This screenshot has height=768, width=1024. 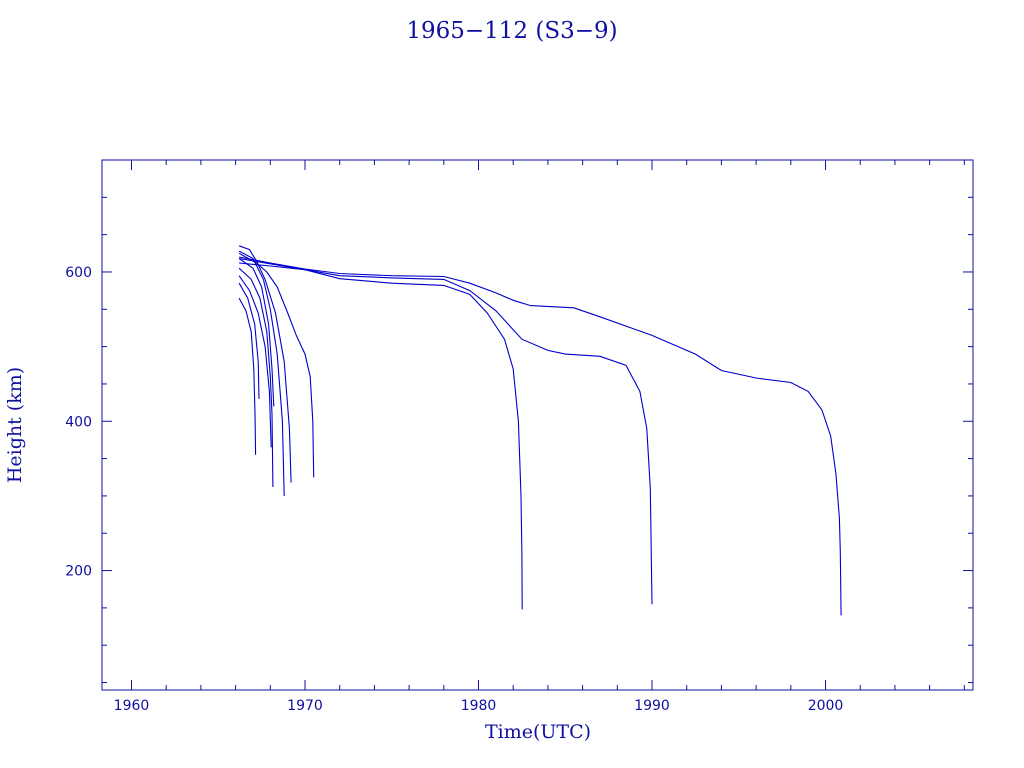 What do you see at coordinates (511, 31) in the screenshot?
I see `chart-title: 1965−112 (S3−9)` at bounding box center [511, 31].